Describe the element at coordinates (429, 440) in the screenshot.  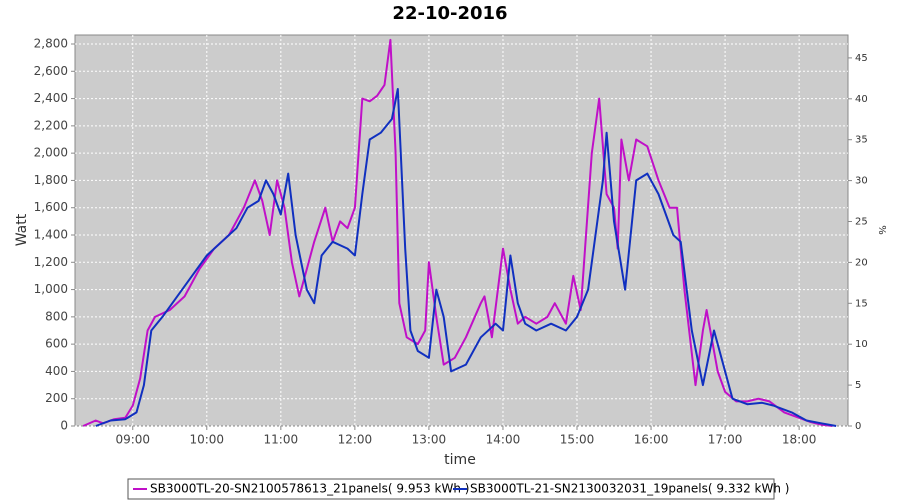
I see `x-tick-label: 13:00` at that location.